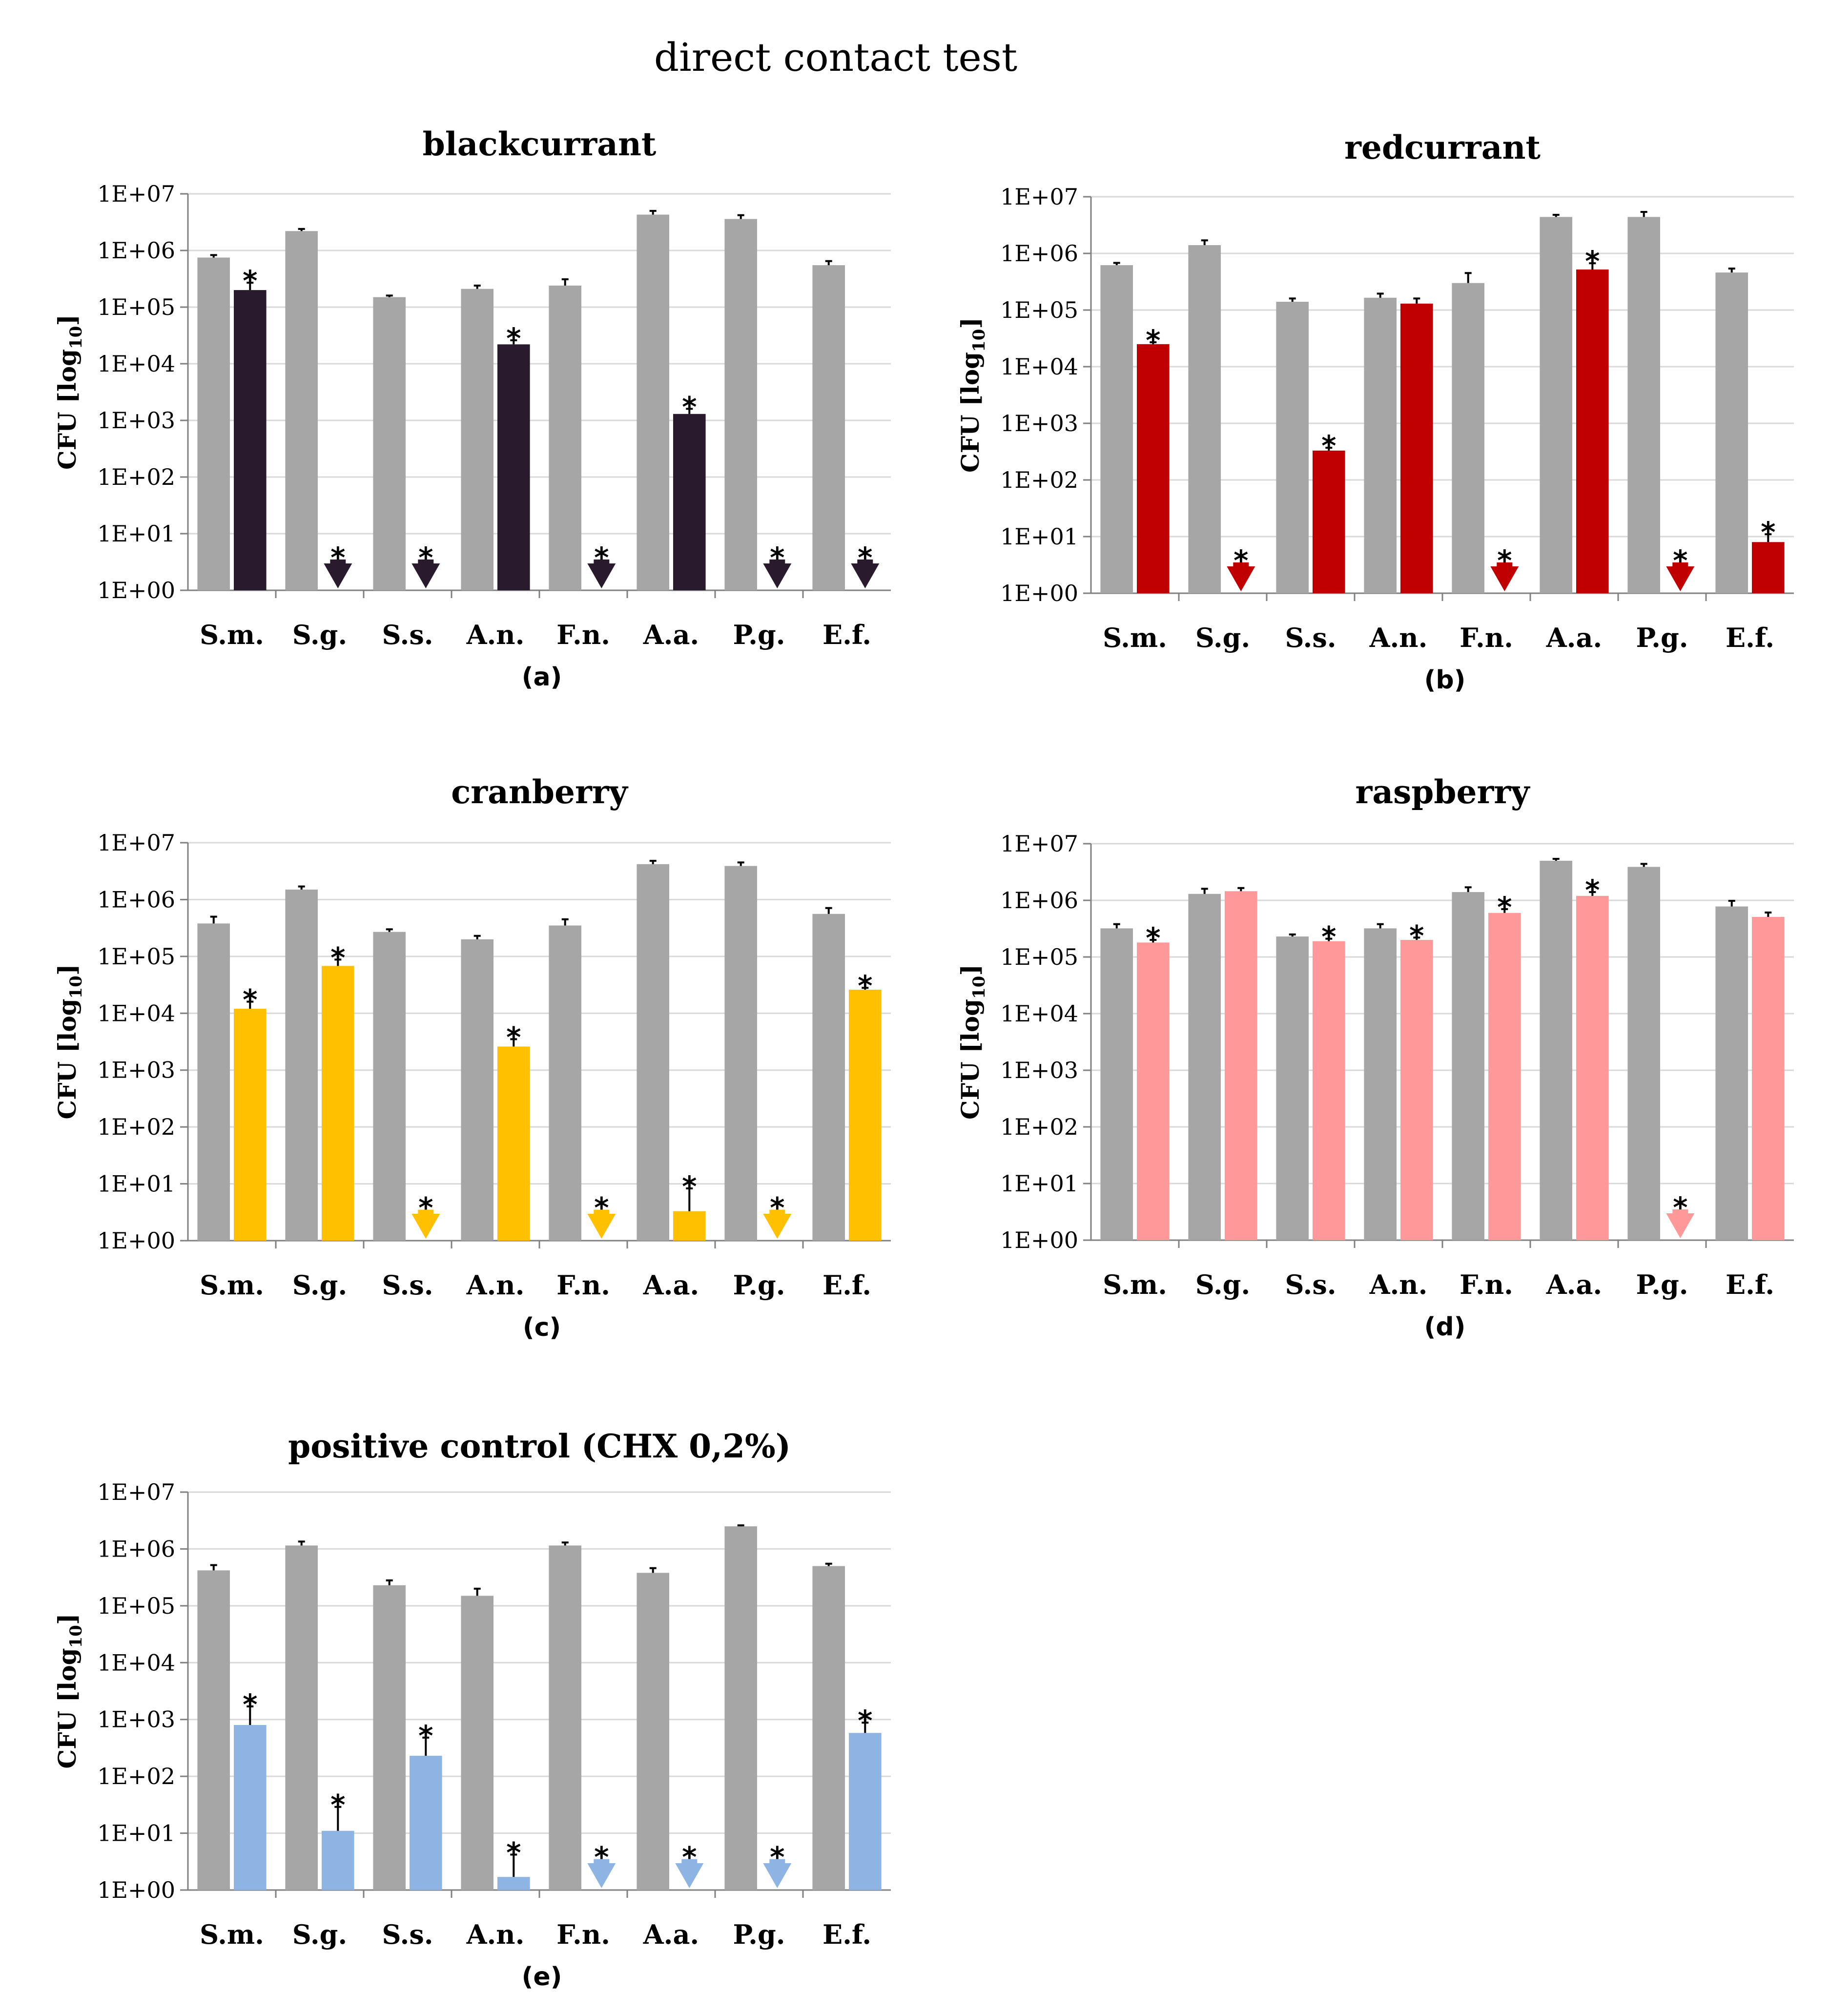 The image size is (1830, 2016). I want to click on x-category-label: E.f., so click(846, 1935).